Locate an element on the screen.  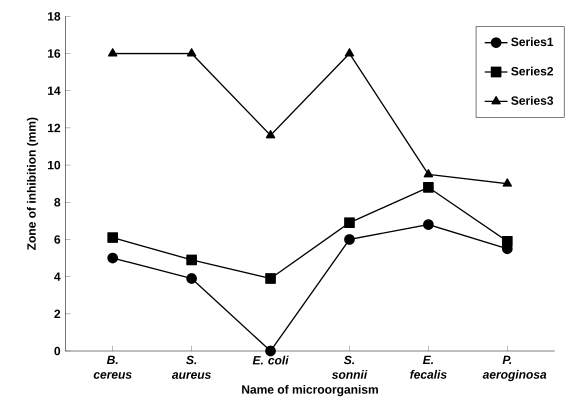
x-tick-label: P. aeroginosa is located at coordinates (514, 369).